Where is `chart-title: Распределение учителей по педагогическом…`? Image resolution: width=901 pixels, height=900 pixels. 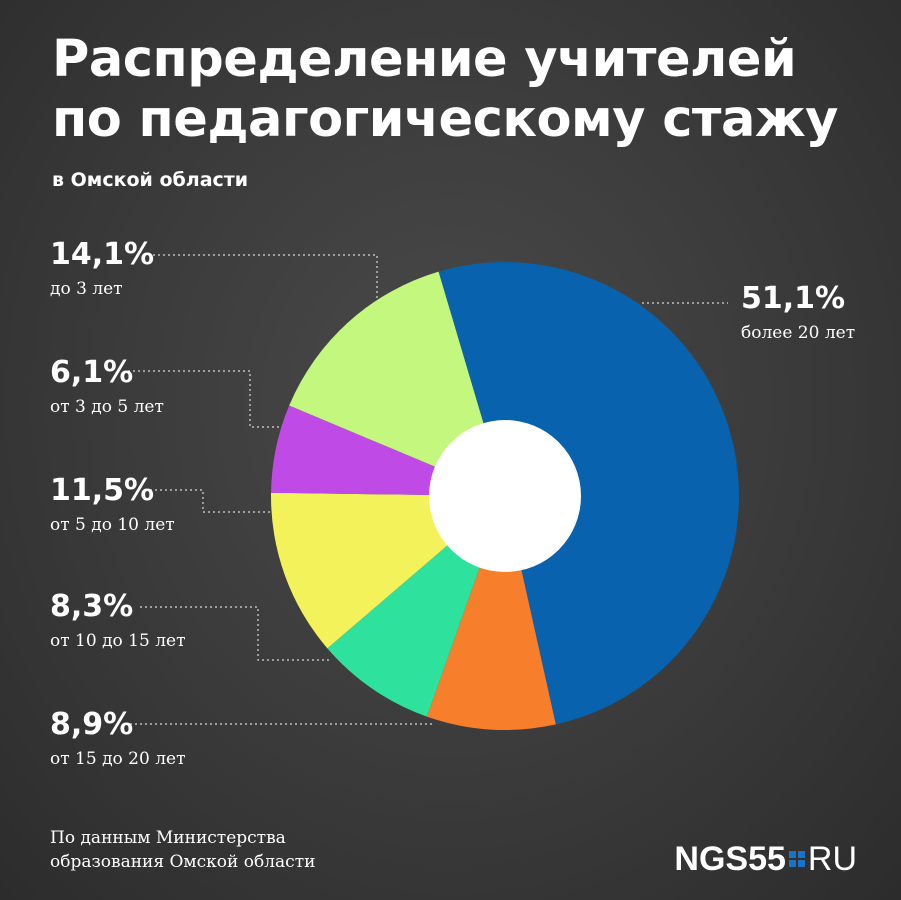
chart-title: Распределение учителей по педагогическом… is located at coordinates (445, 90).